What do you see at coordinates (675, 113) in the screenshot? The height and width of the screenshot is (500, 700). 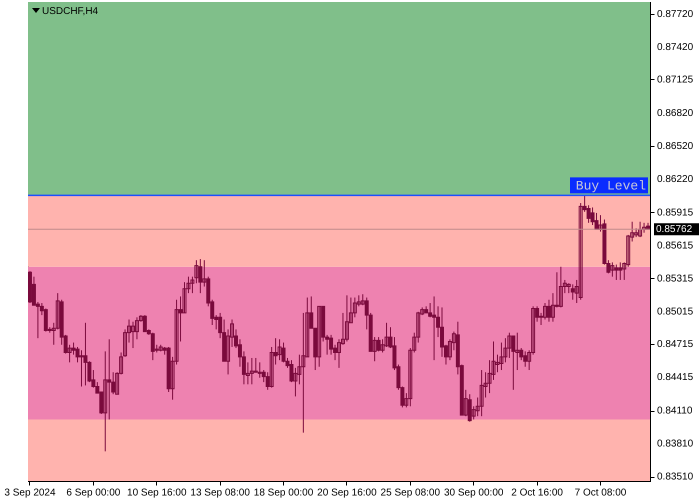 I see `y-tick-label: 0.86820` at bounding box center [675, 113].